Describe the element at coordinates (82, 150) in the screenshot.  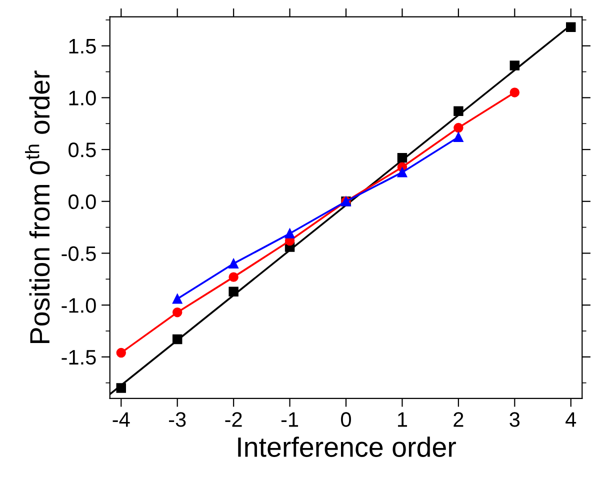
I see `y-tick-label: 0.5` at that location.